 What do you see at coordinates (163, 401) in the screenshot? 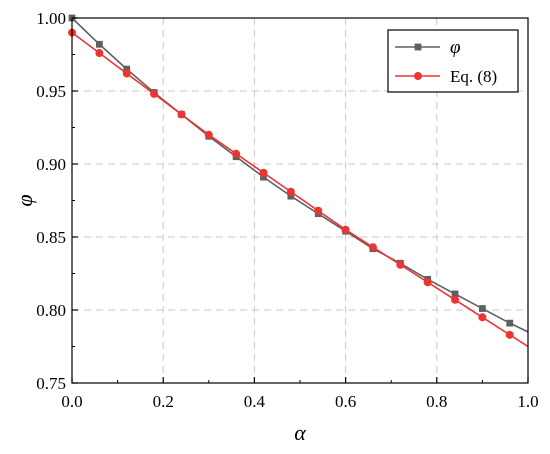
I see `x-tick-label: 0.2` at bounding box center [163, 401].